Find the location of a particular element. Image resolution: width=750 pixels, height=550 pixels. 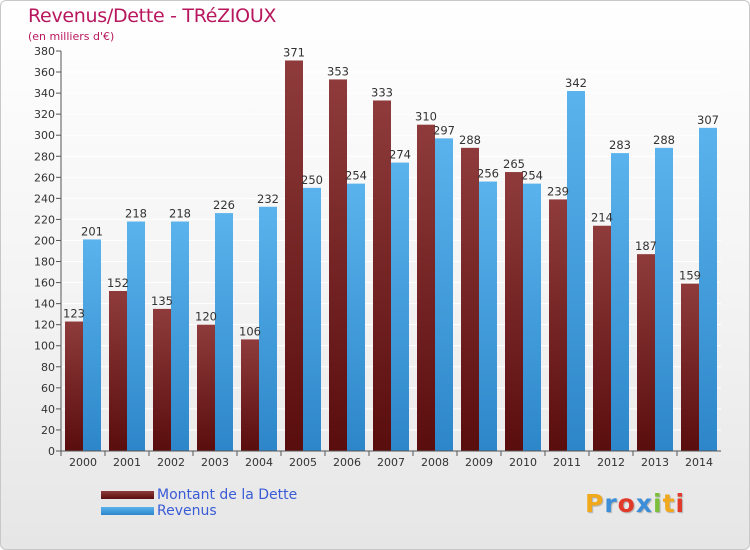

data-label-revenus: 283 is located at coordinates (620, 145).